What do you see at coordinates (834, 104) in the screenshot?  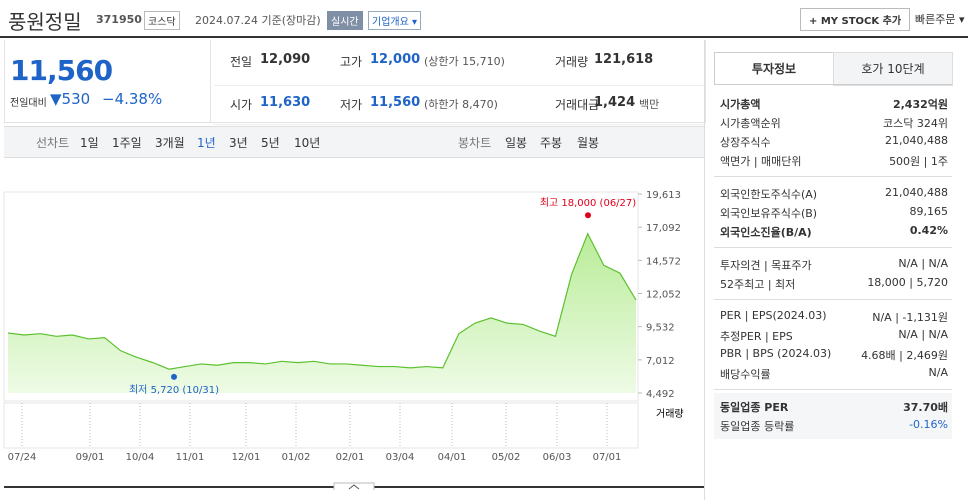 I see `info-row: 시가총액 2,432억원` at bounding box center [834, 104].